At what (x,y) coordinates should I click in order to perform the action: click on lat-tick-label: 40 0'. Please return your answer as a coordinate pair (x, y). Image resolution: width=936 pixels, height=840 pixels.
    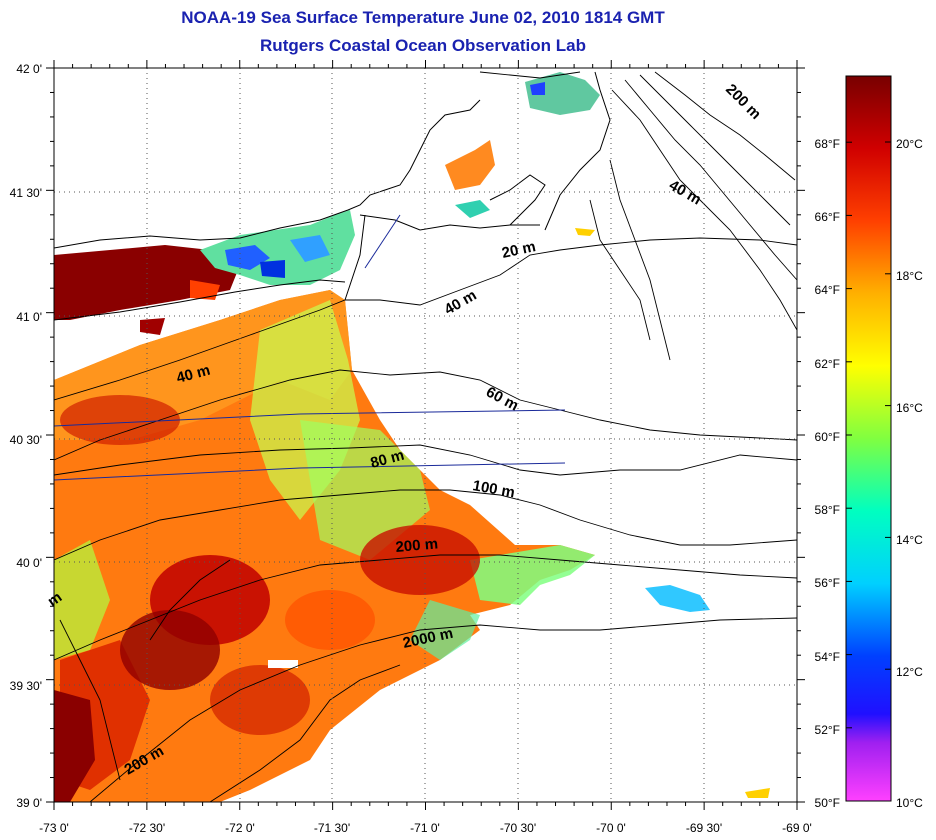
    Looking at the image, I should click on (29, 563).